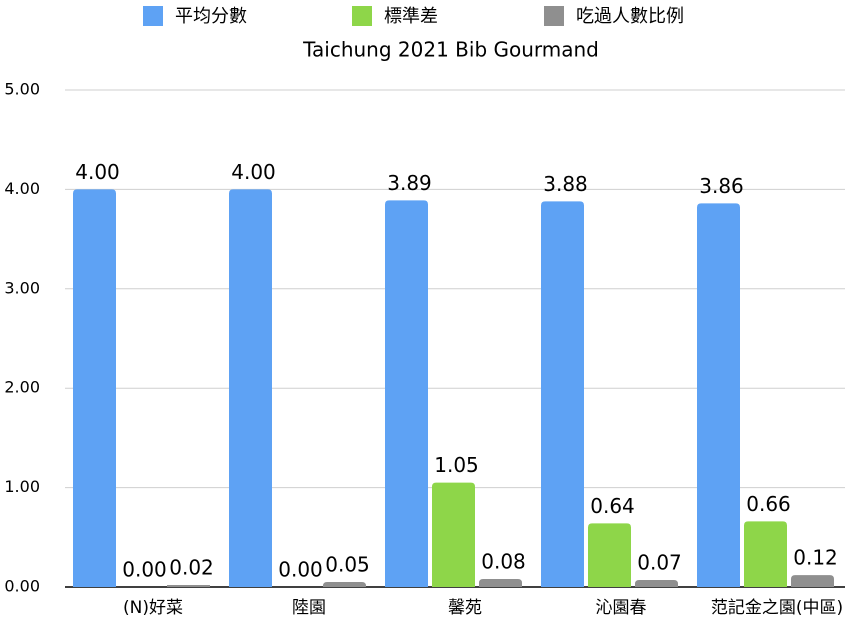 This screenshot has height=625, width=851. Describe the element at coordinates (211, 16) in the screenshot. I see `legend-label: 平均分數` at that location.